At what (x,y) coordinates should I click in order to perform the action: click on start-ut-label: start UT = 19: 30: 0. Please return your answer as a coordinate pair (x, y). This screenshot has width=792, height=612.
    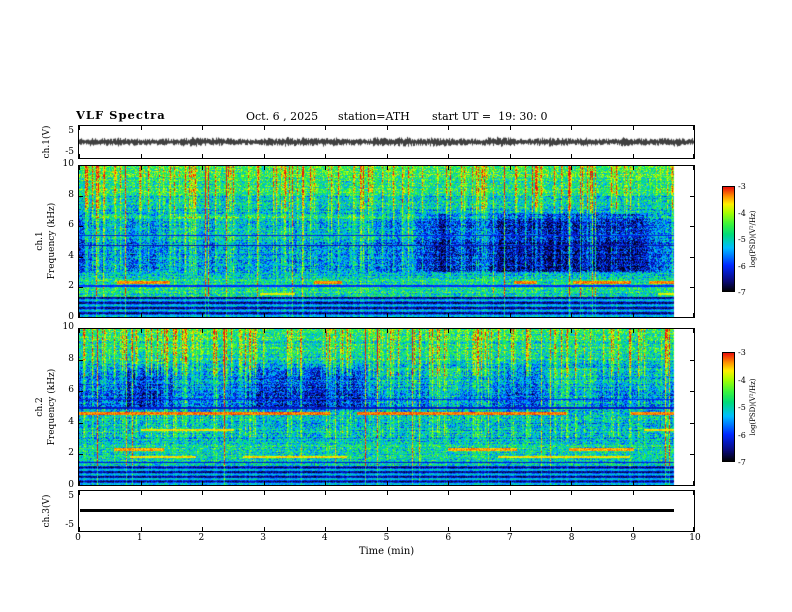
    Looking at the image, I should click on (490, 116).